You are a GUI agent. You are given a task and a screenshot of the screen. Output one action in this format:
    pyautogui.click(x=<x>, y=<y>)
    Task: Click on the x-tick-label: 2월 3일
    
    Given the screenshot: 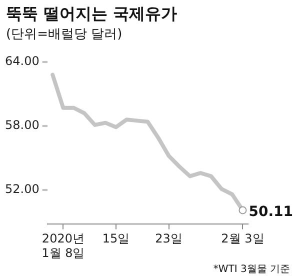 What is the action you would take?
    pyautogui.click(x=242, y=239)
    